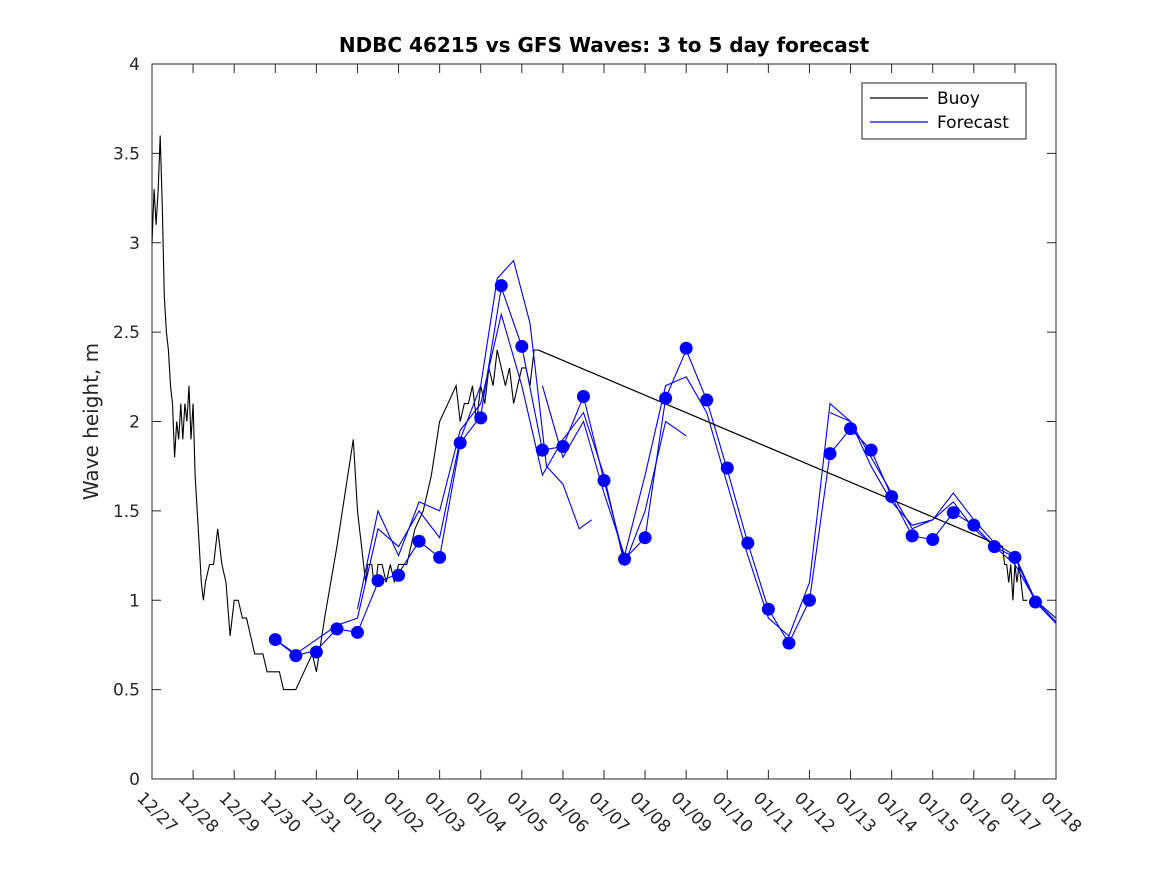 This screenshot has width=1167, height=875. I want to click on legend-box, so click(944, 111).